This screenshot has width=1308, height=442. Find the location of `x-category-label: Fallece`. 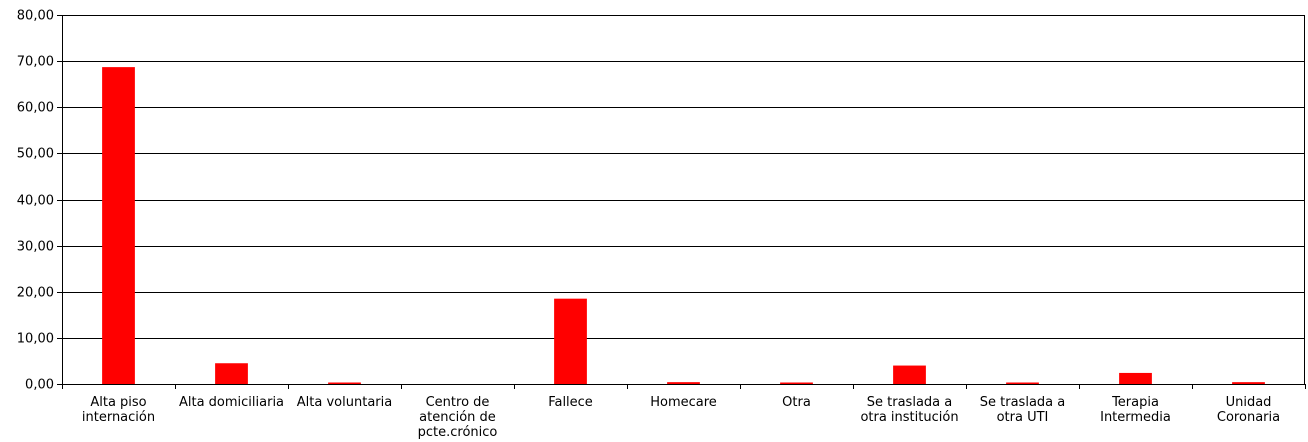

x-category-label: Fallece is located at coordinates (570, 402).